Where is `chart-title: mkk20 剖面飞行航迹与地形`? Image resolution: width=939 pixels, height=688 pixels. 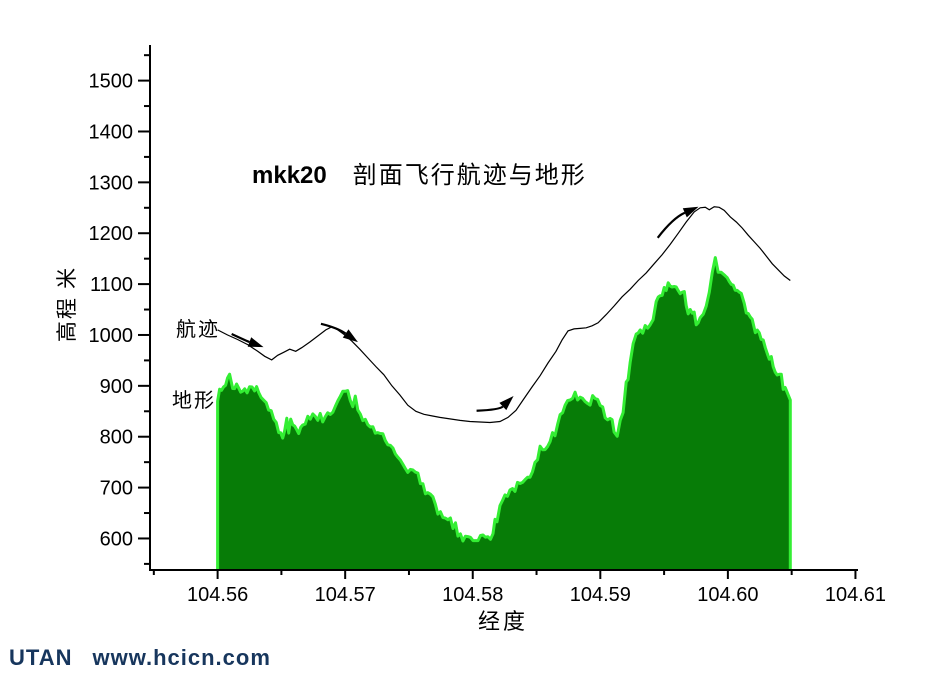 chart-title: mkk20 剖面飞行航迹与地形 is located at coordinates (419, 172).